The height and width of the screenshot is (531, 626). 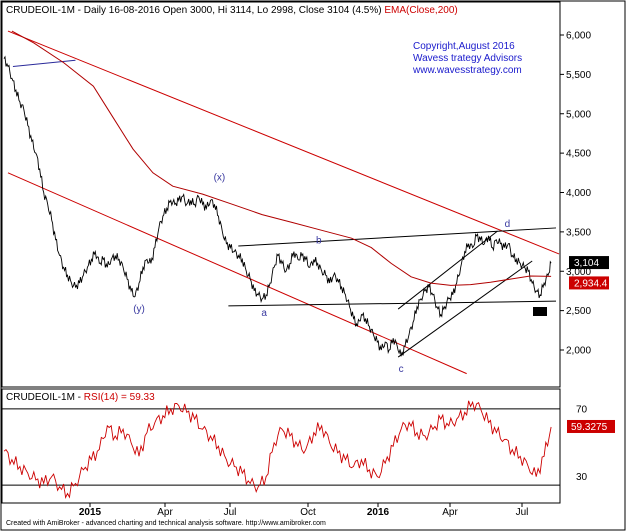 What do you see at coordinates (450, 512) in the screenshot?
I see `xtick-label-5: Apr` at bounding box center [450, 512].